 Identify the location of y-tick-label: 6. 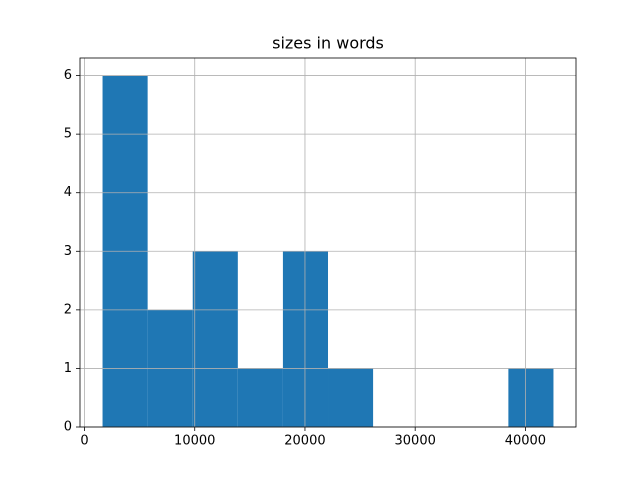
(68, 75).